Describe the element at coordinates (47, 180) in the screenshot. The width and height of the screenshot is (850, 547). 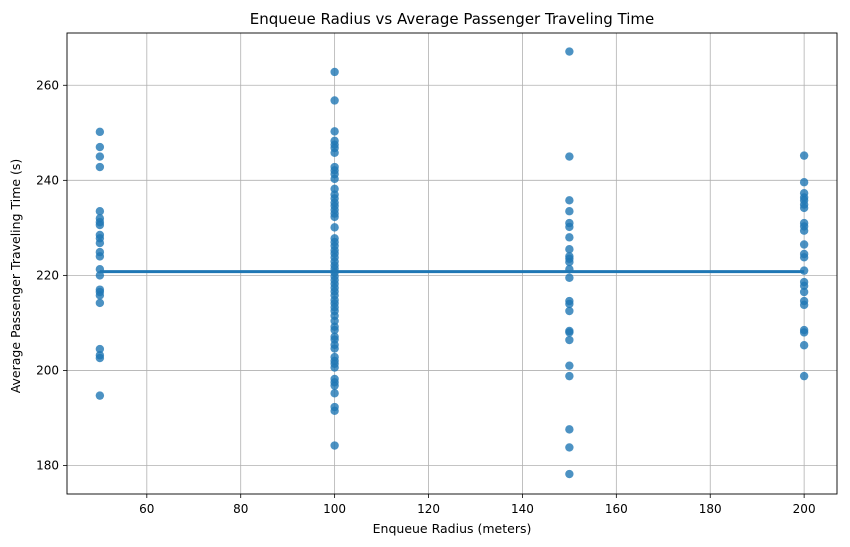
I see `y-tick-label: 240` at that location.